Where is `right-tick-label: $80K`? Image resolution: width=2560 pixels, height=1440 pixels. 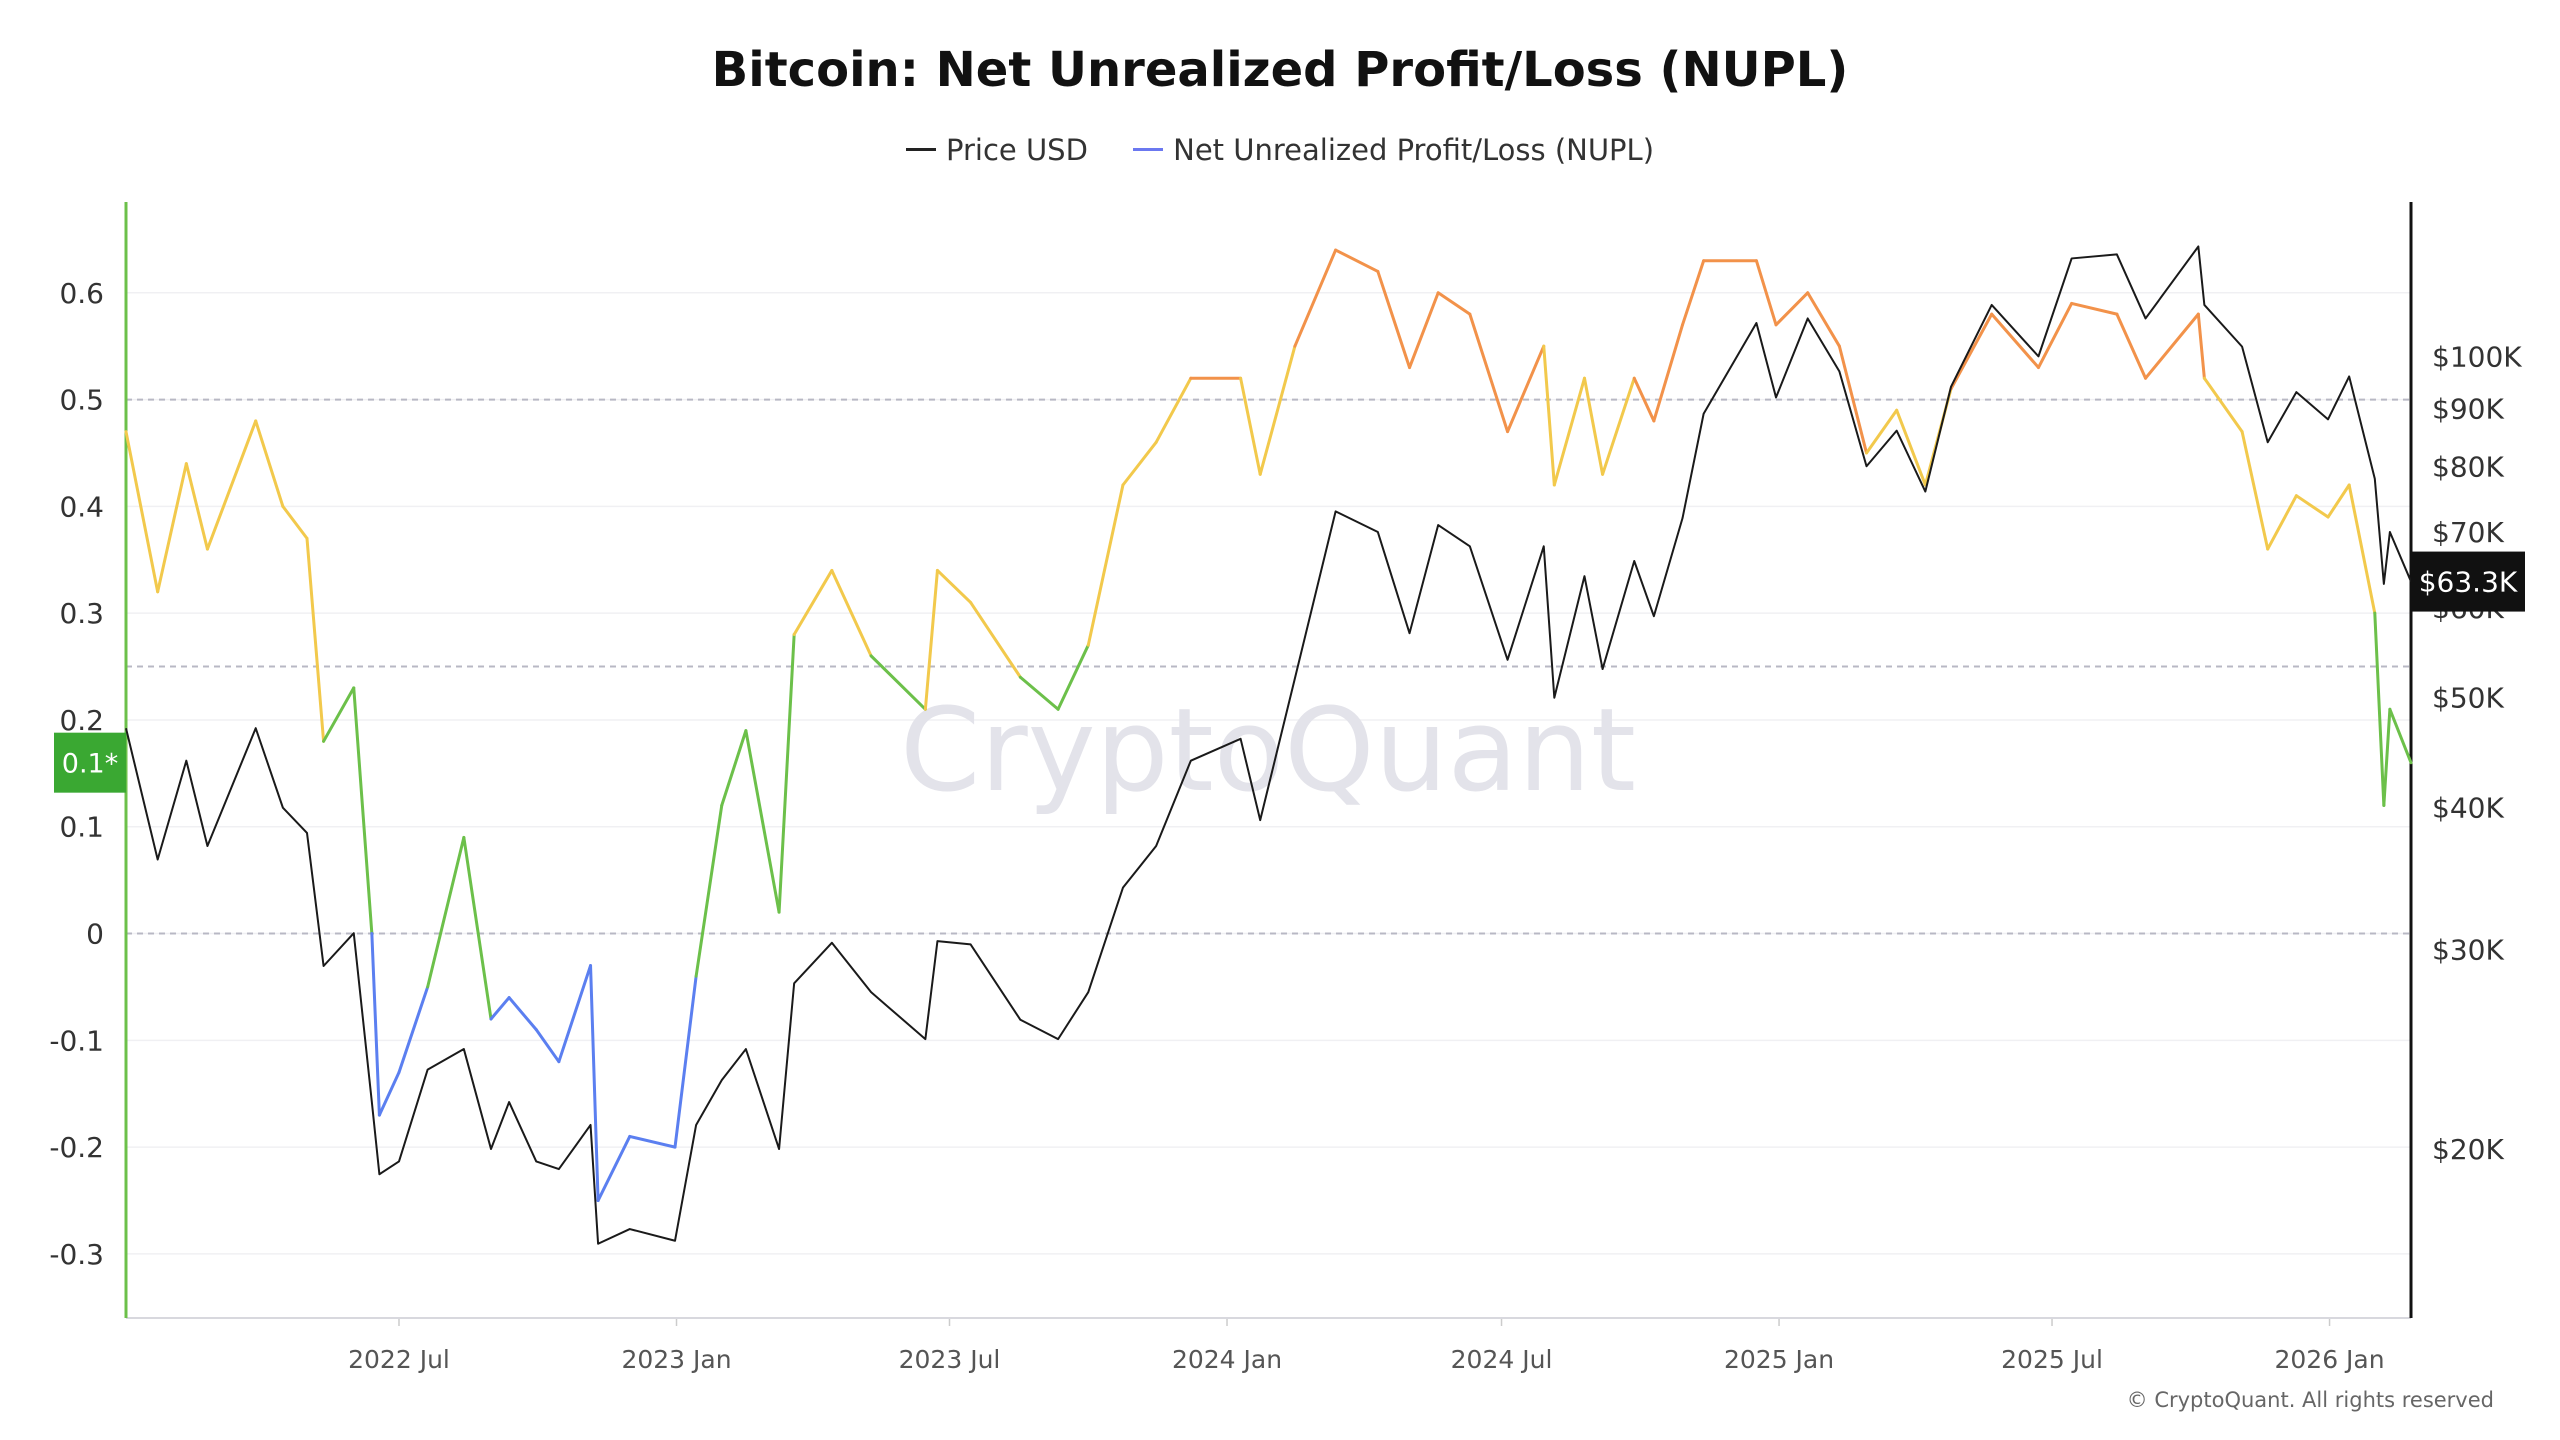 right-tick-label: $80K is located at coordinates (2468, 466).